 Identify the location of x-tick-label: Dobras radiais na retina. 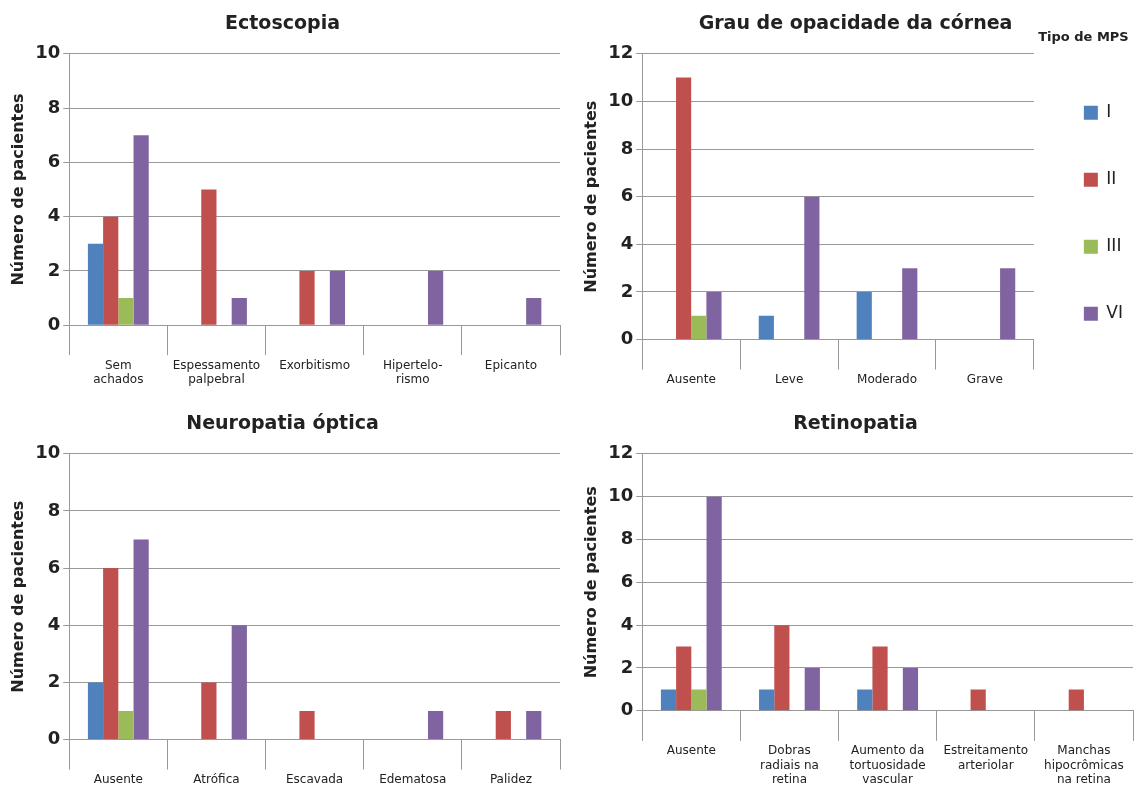
(789, 764).